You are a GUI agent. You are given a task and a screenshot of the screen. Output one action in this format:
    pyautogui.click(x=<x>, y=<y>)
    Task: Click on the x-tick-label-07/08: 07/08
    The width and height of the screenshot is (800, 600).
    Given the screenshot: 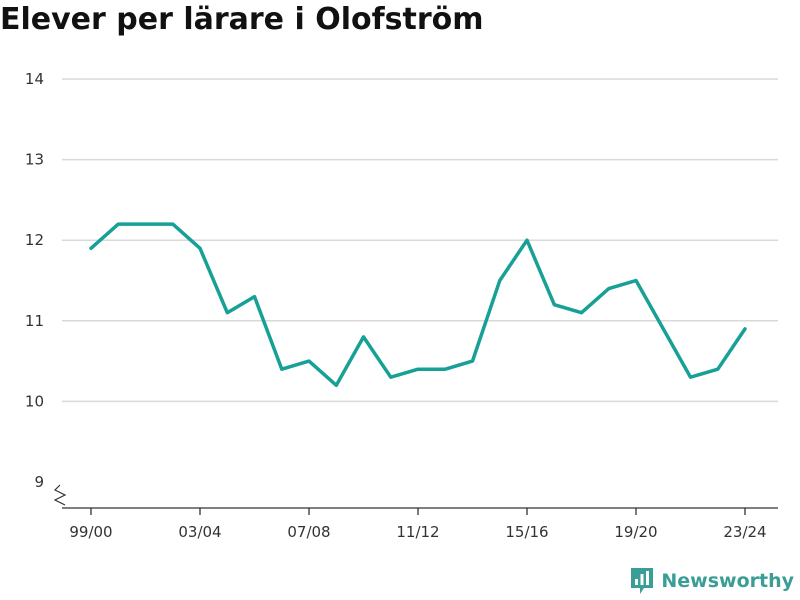 What is the action you would take?
    pyautogui.click(x=308, y=532)
    